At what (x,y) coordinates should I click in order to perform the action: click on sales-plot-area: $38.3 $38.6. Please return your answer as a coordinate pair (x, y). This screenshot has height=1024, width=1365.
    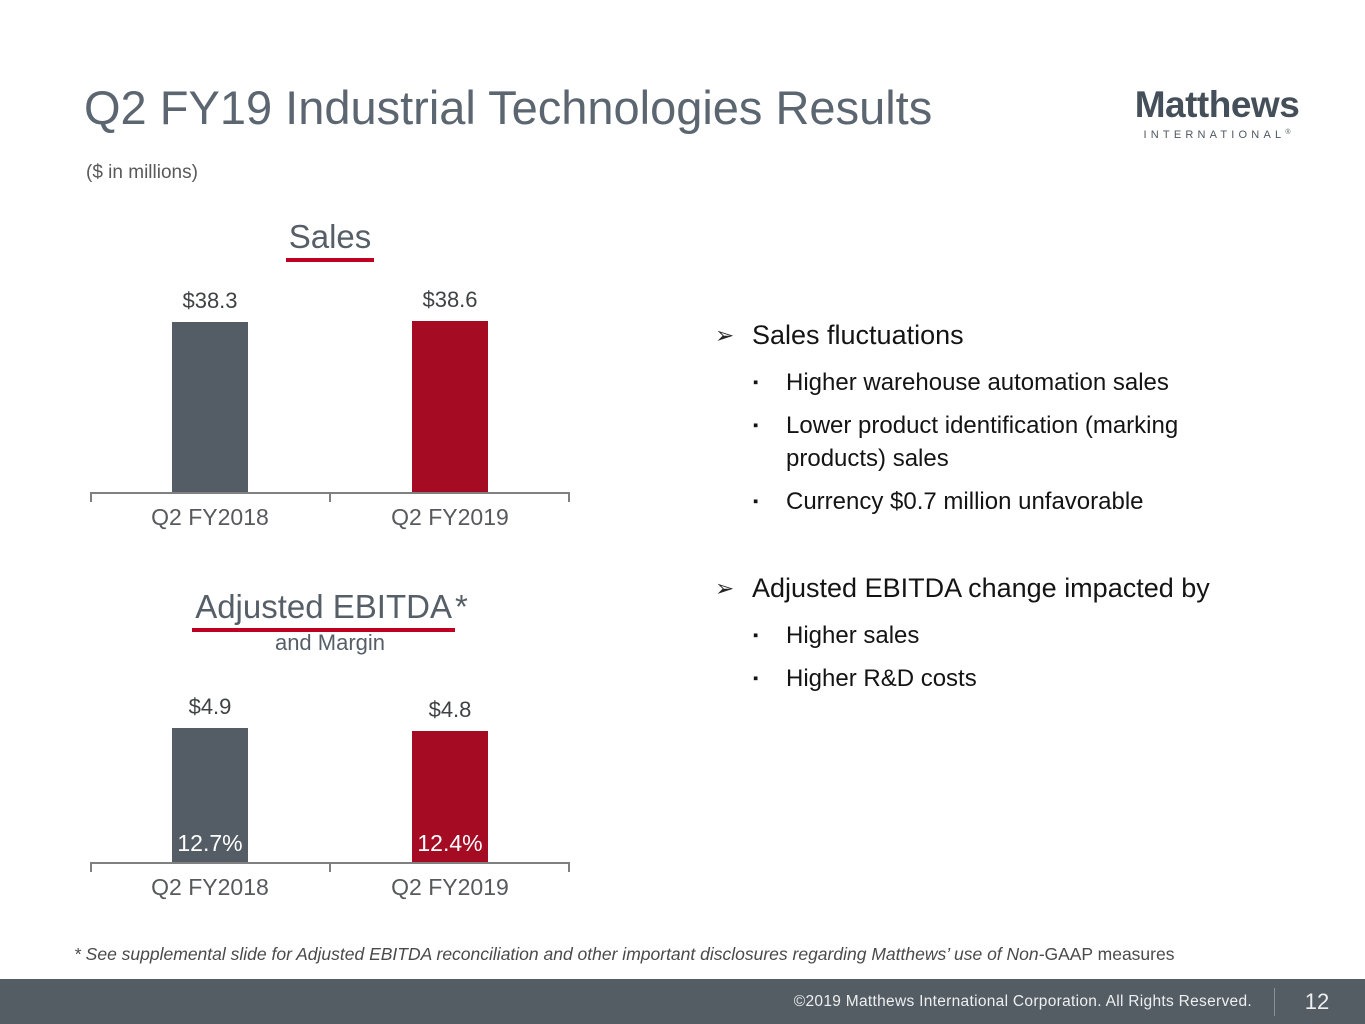
    Looking at the image, I should click on (330, 386).